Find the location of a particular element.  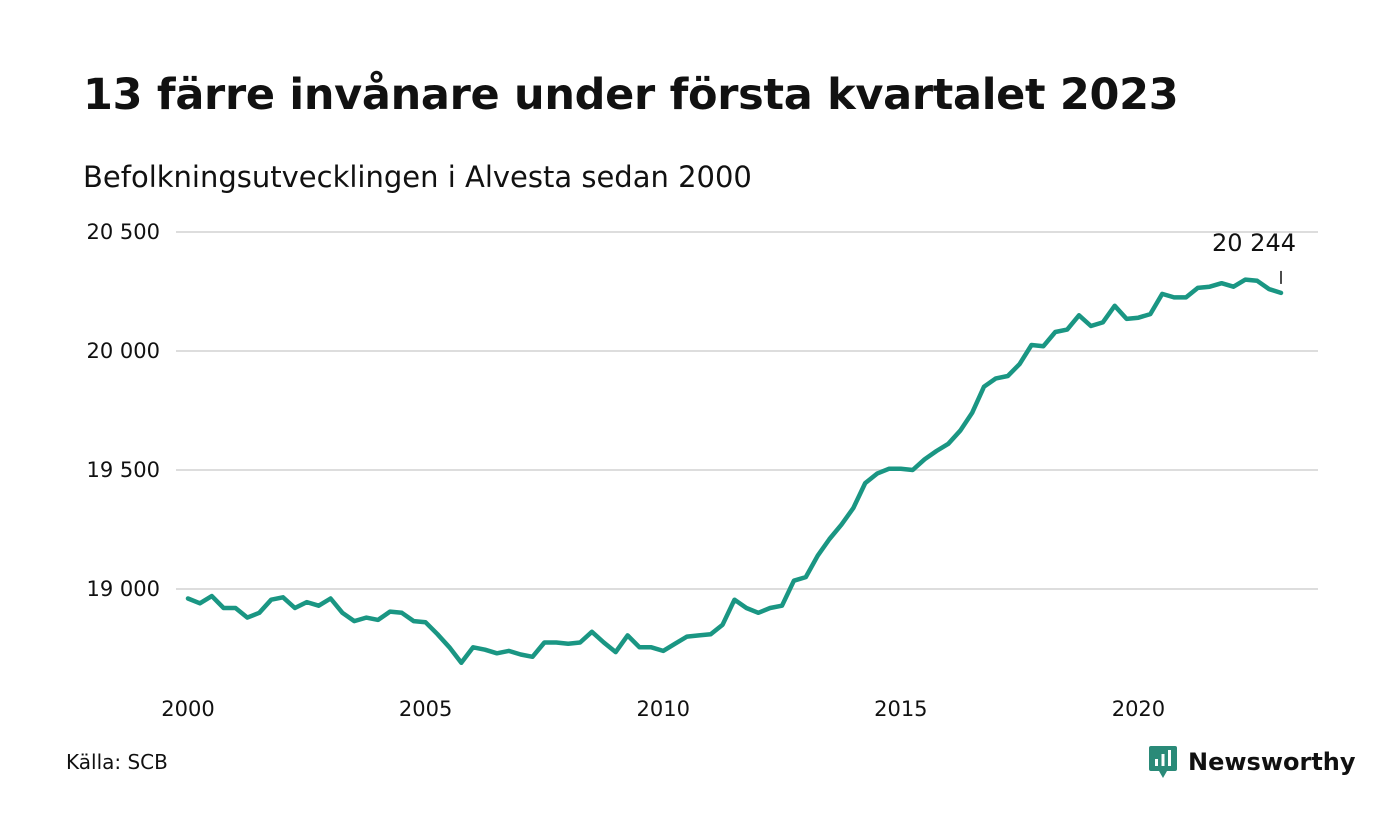

x-tick-label: 2000 is located at coordinates (187, 709).